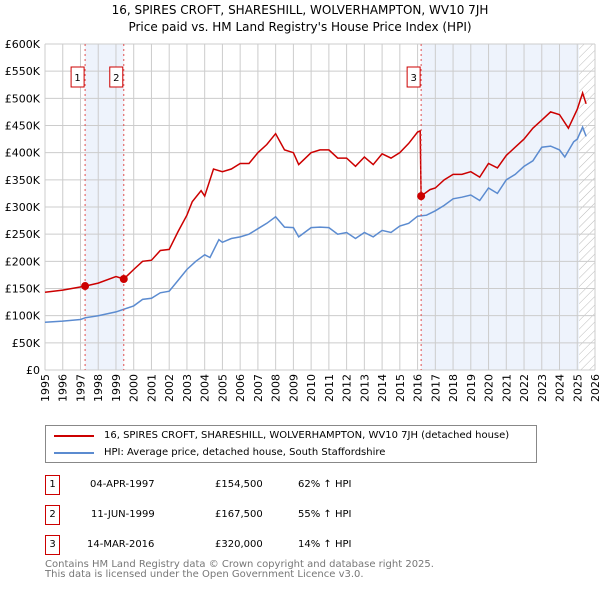  I want to click on y-tick-label: £600K, so click(23, 44).